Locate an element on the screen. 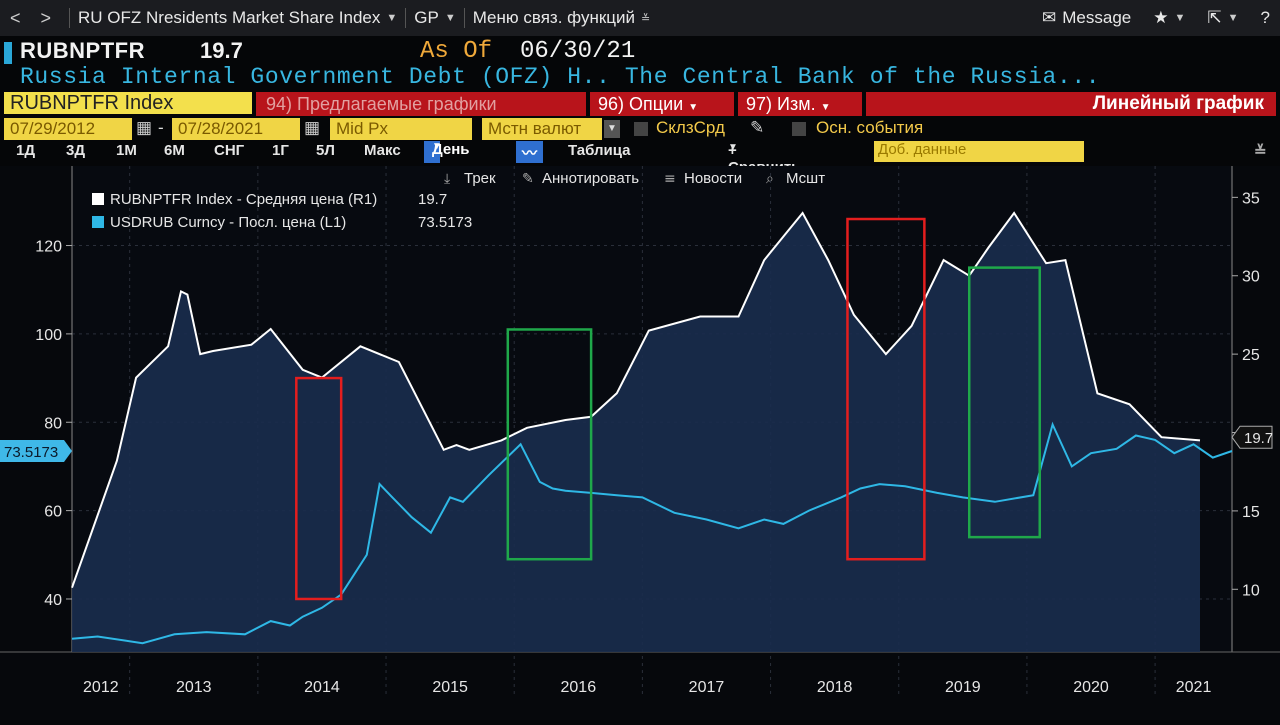  period-3d: 3Д is located at coordinates (76, 150).